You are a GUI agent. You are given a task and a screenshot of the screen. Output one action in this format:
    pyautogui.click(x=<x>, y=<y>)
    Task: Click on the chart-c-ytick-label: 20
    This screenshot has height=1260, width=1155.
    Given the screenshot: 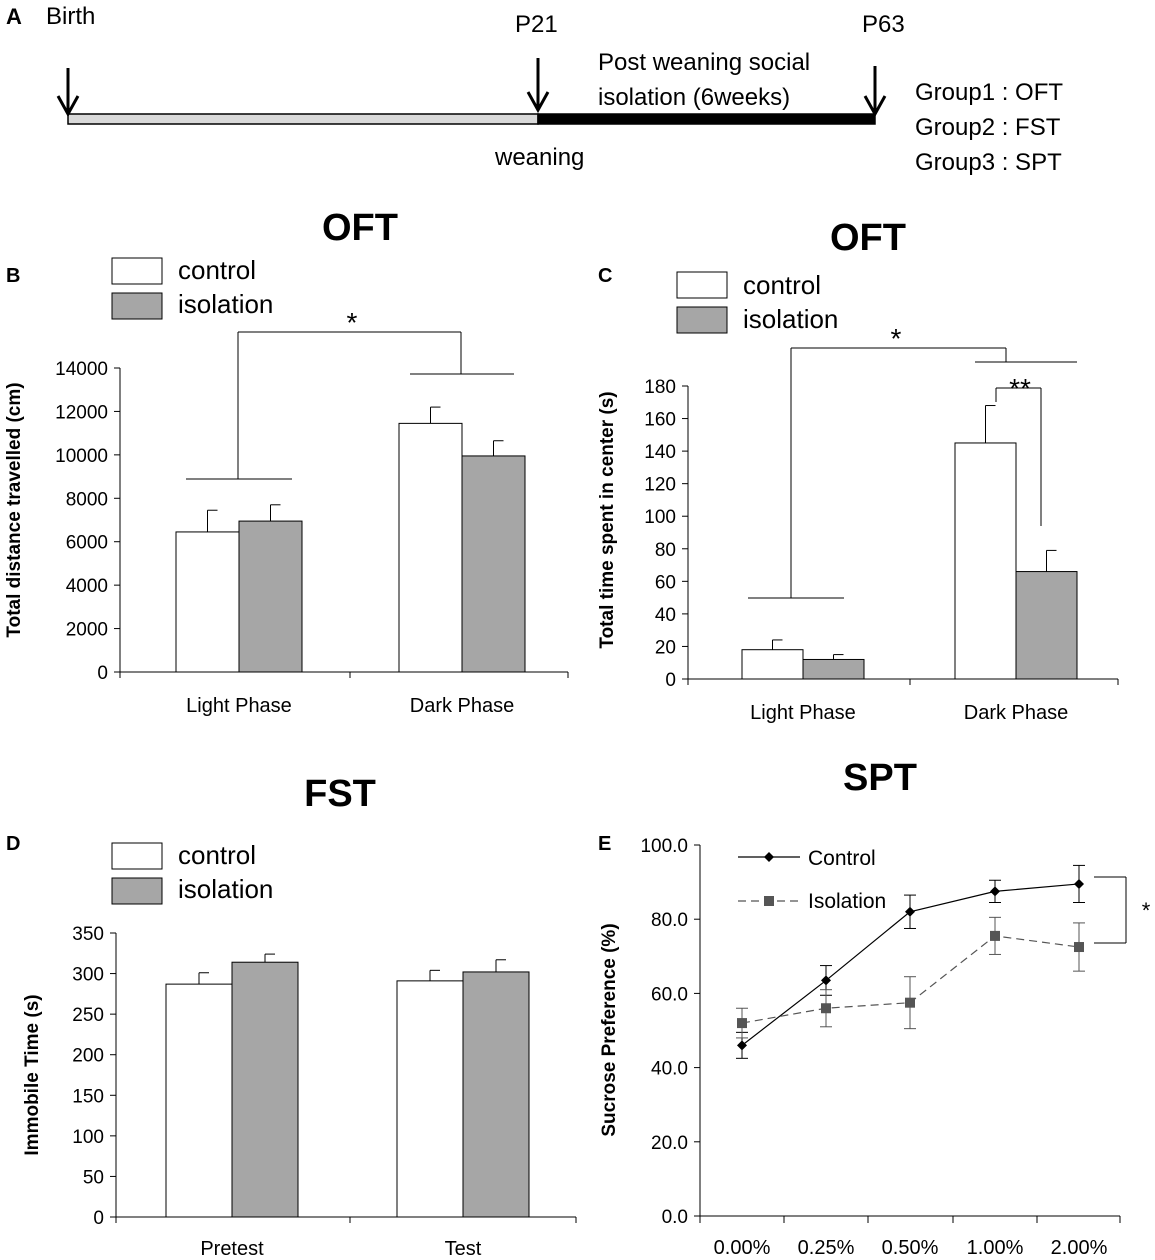 What is the action you would take?
    pyautogui.click(x=665, y=647)
    